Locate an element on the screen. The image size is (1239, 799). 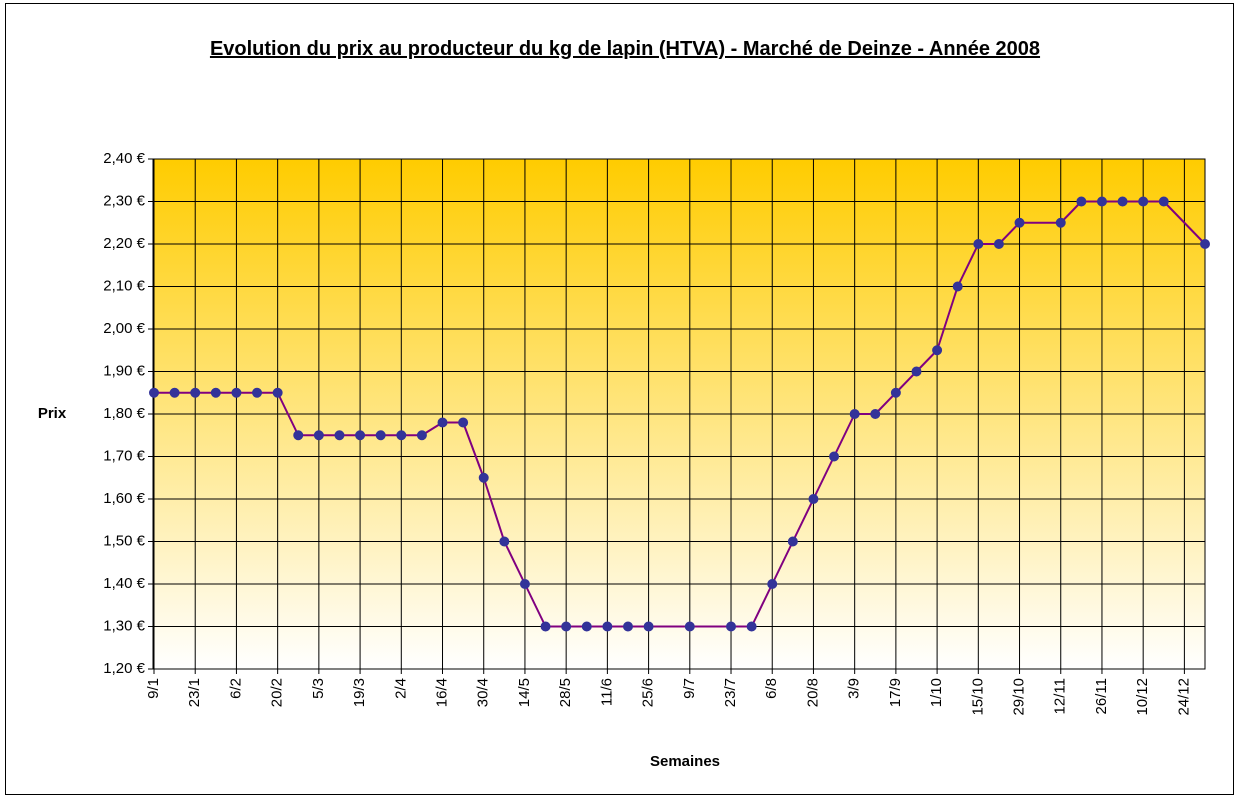
x-tick-label: 15/10 is located at coordinates (977, 697).